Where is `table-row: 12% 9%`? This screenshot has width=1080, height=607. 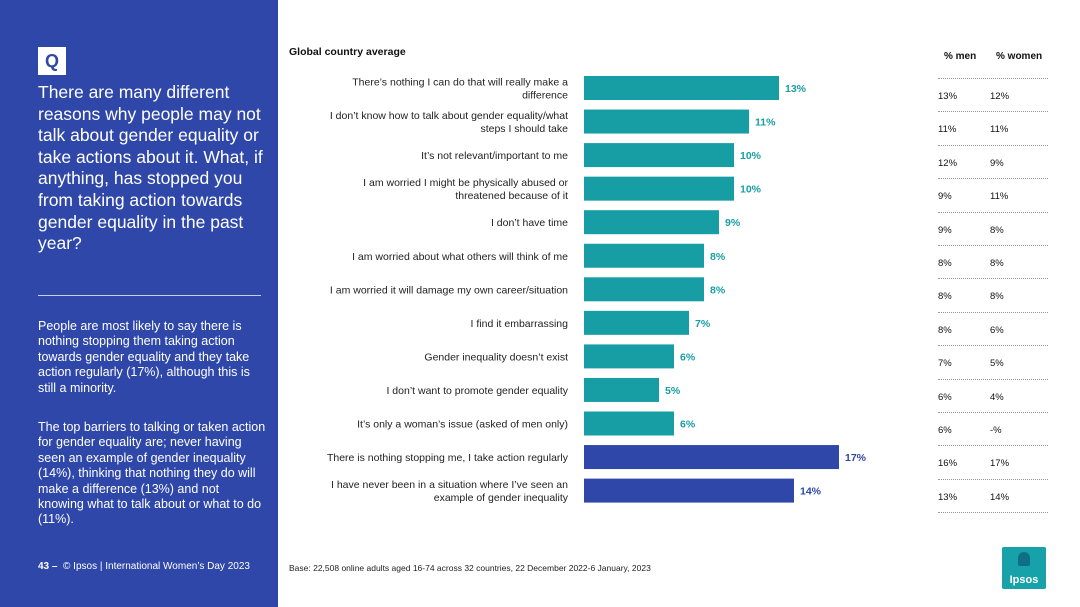
table-row: 12% 9% is located at coordinates (993, 161).